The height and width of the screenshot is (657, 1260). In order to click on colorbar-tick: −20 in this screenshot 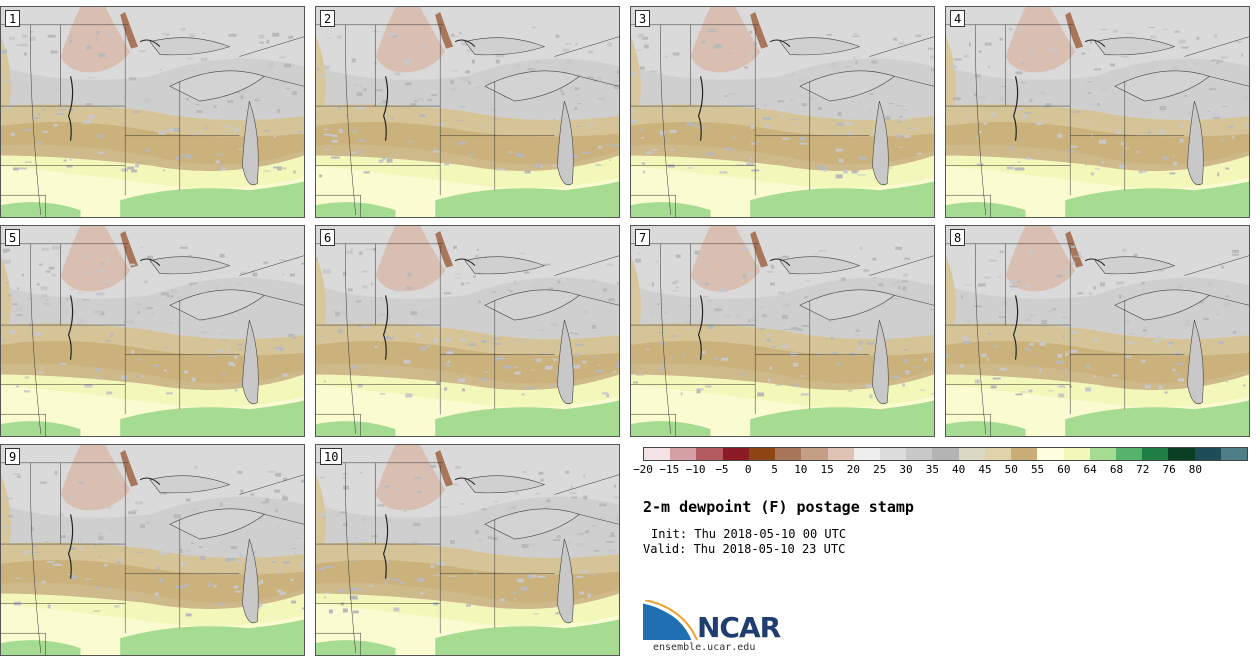, I will do `click(643, 469)`.